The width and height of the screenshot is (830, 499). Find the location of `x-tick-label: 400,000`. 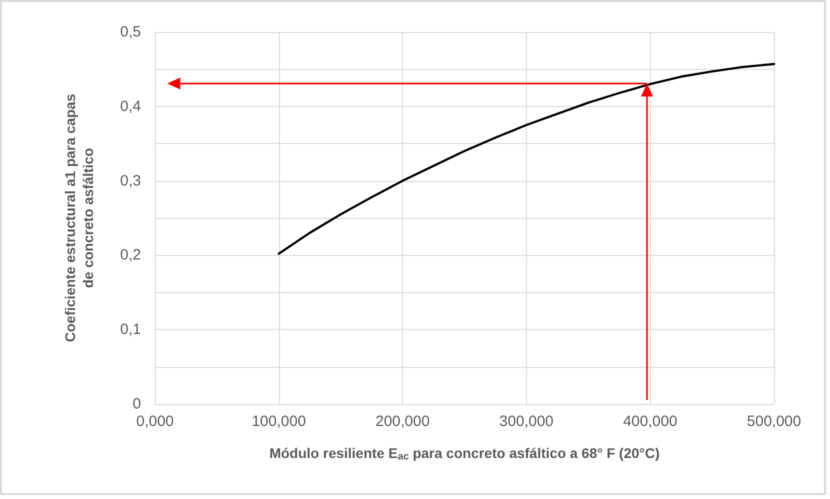

x-tick-label: 400,000 is located at coordinates (650, 421).